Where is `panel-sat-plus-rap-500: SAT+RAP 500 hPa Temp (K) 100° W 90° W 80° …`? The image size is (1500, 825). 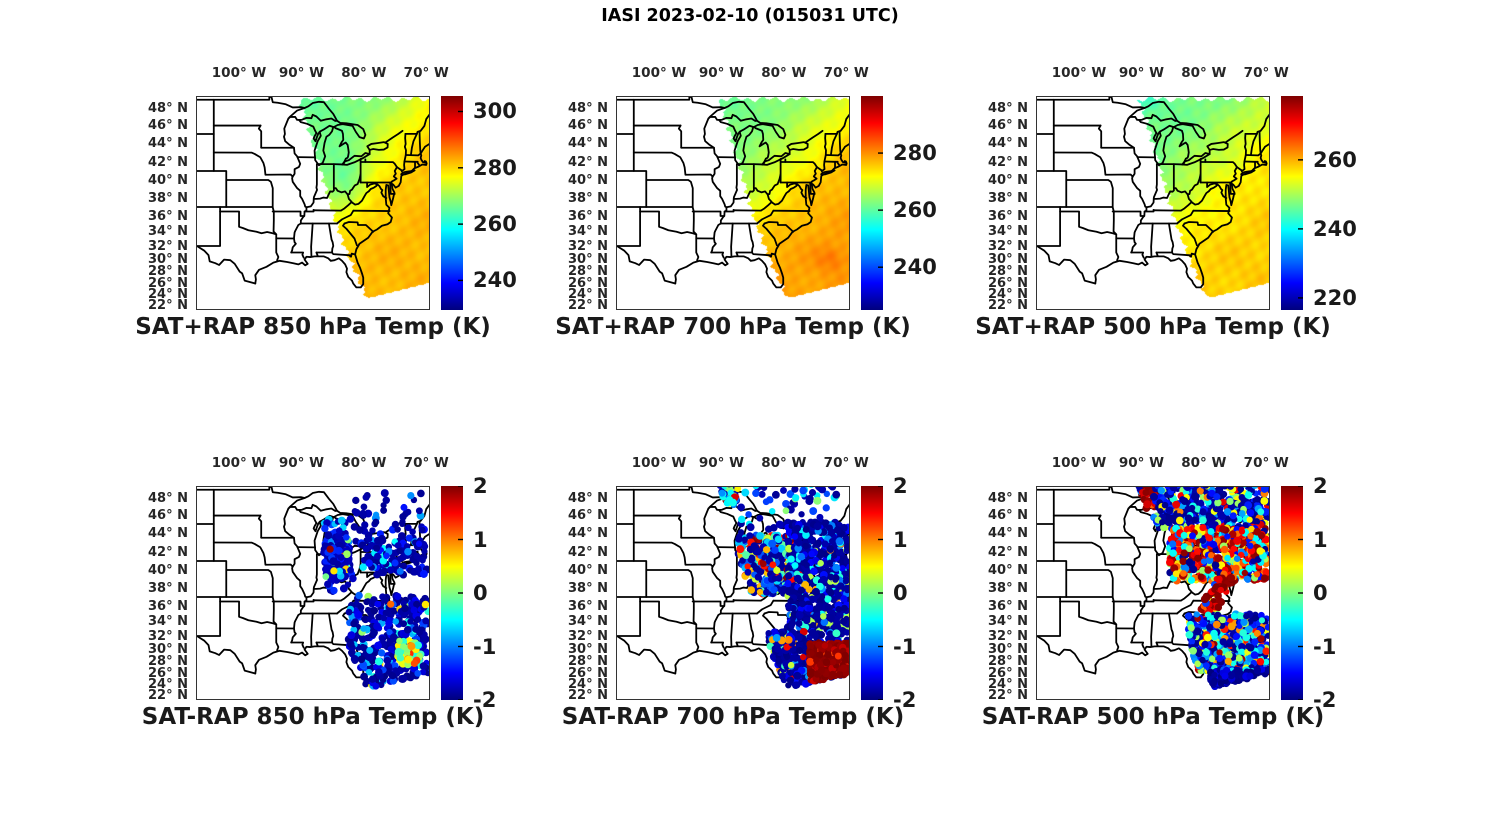
panel-sat-plus-rap-500: SAT+RAP 500 hPa Temp (K) 100° W 90° W 80° … is located at coordinates (1171, 201).